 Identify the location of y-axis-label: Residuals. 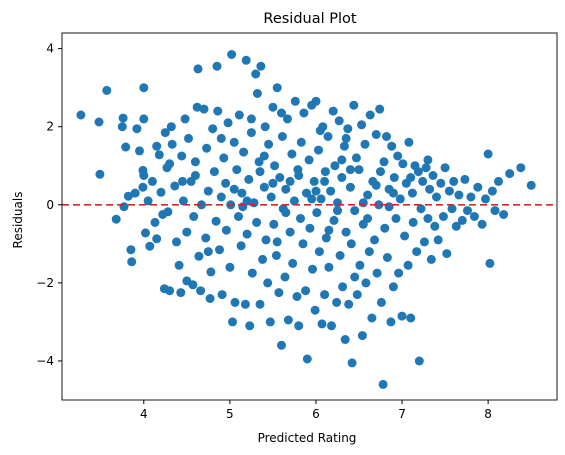
(18, 220).